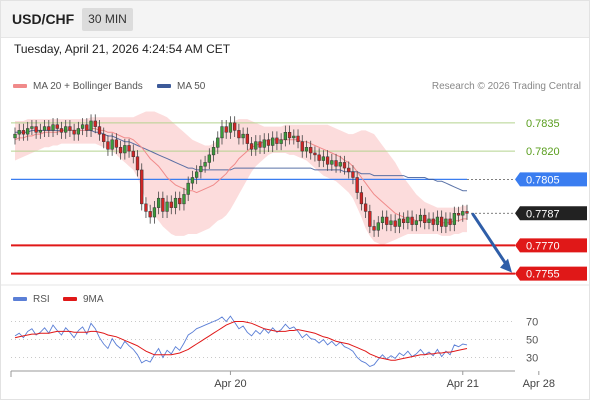 Image resolution: width=590 pixels, height=400 pixels. What do you see at coordinates (490, 240) in the screenshot?
I see `forecast-arrow-shaft` at bounding box center [490, 240].